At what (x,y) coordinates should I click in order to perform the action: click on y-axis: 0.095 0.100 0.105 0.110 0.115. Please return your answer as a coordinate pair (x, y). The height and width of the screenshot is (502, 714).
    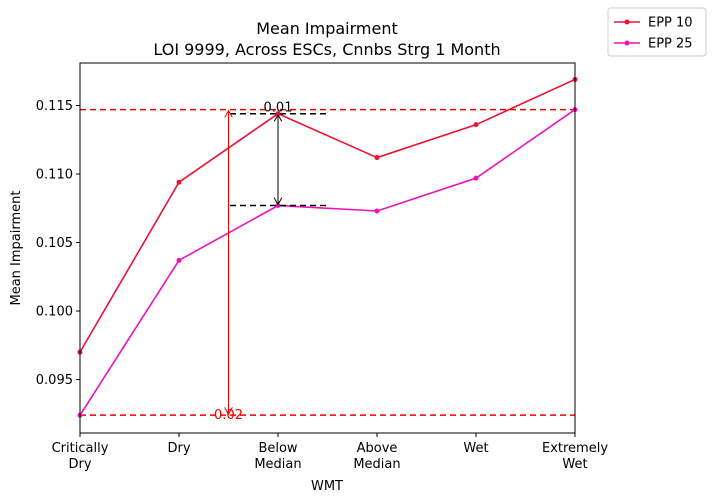
    Looking at the image, I should click on (58, 243).